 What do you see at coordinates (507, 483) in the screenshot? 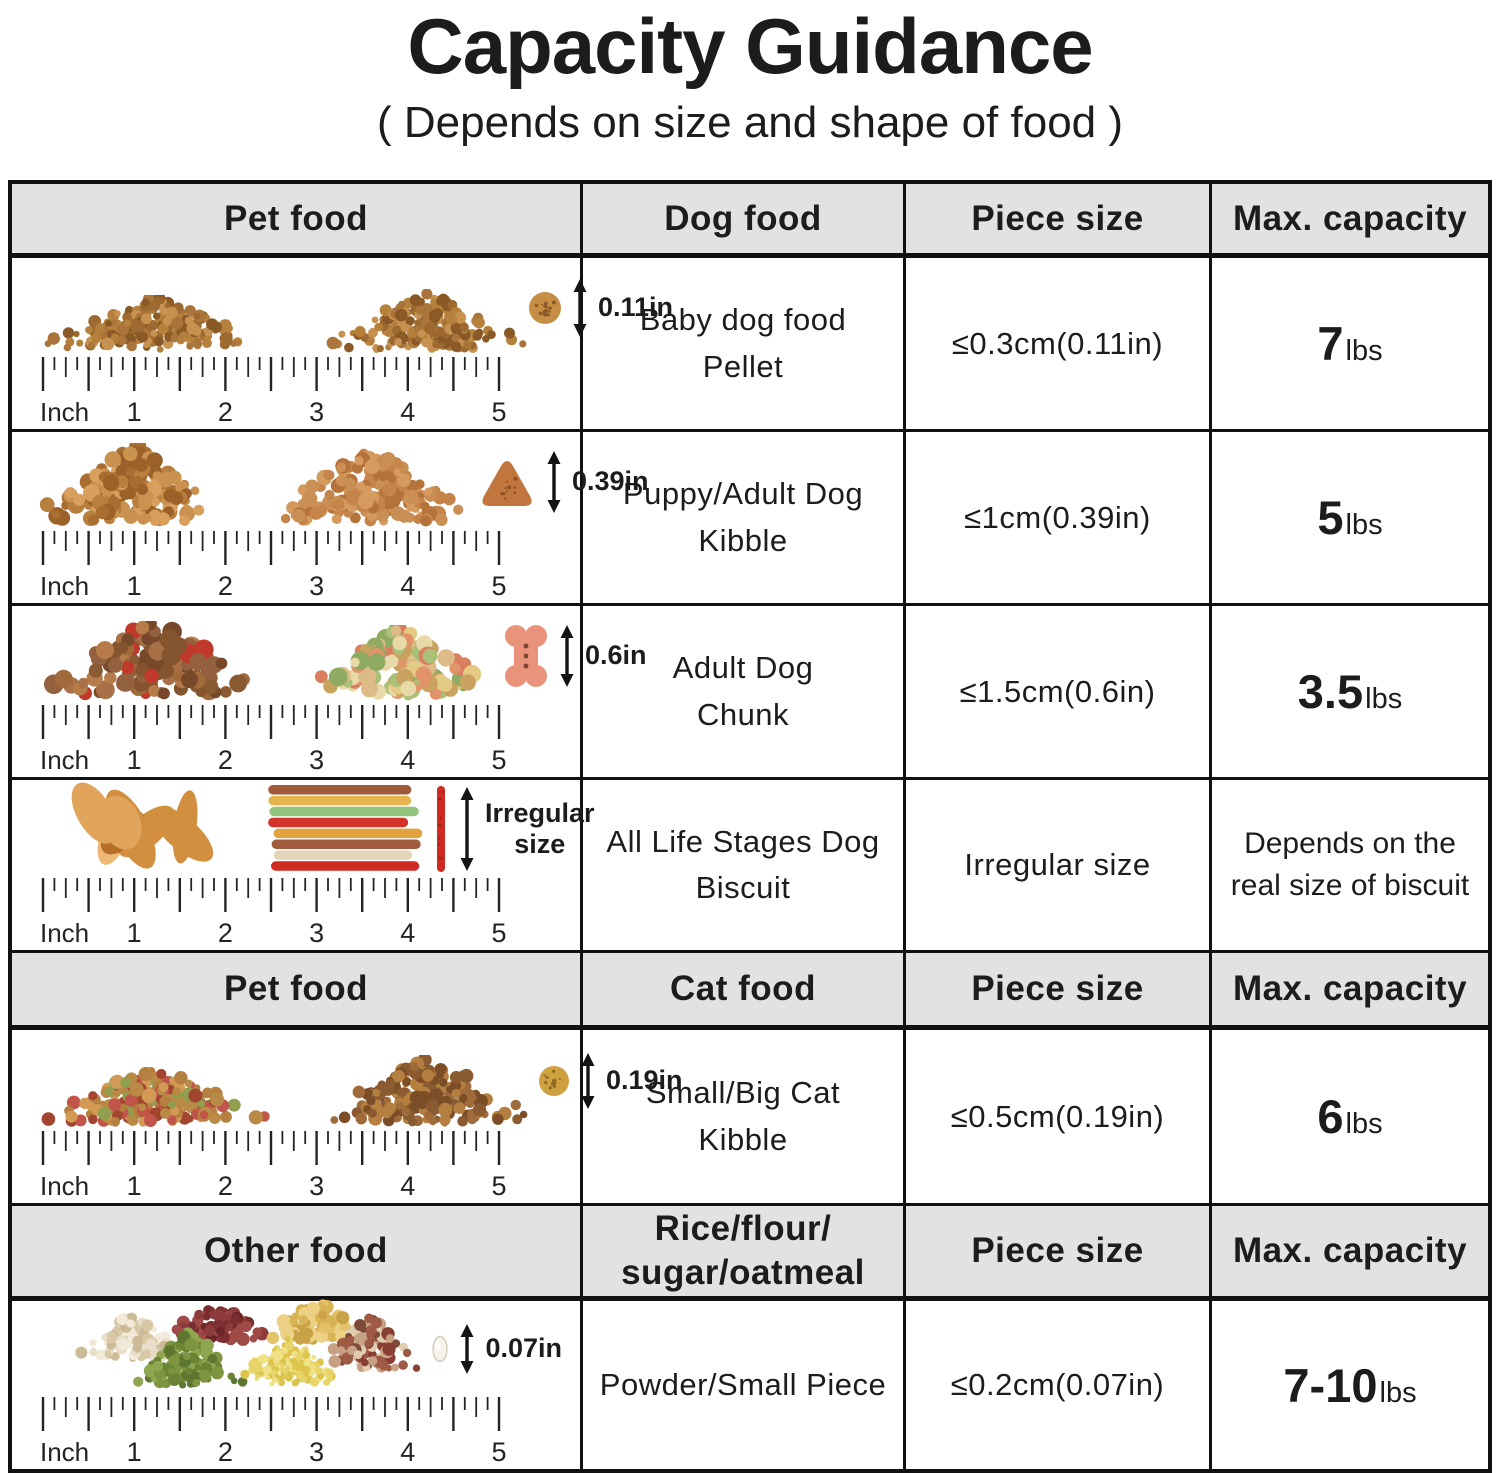
I see `kibble-icon` at bounding box center [507, 483].